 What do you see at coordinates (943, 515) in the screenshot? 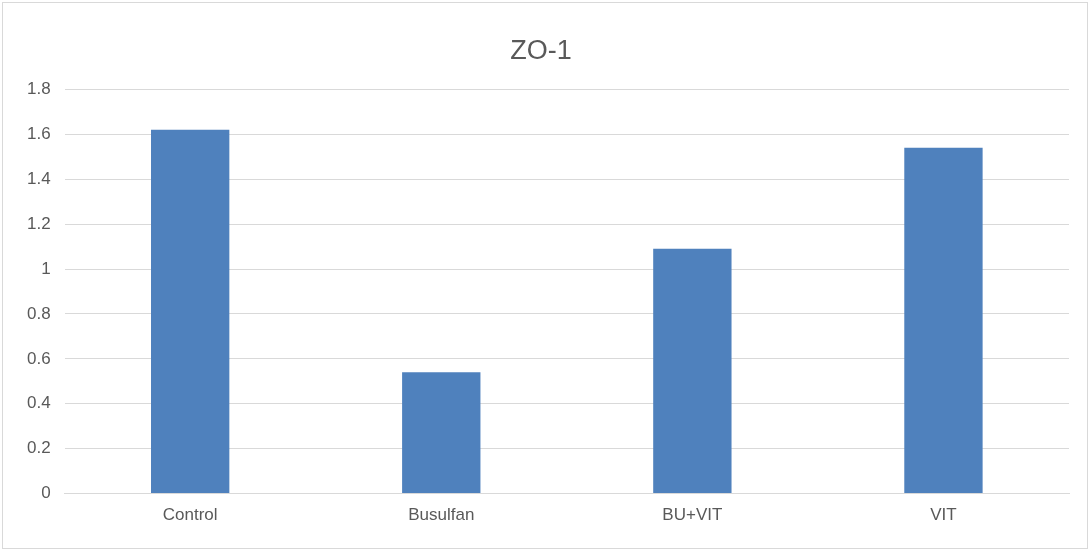
I see `x-tick-label: VIT` at bounding box center [943, 515].